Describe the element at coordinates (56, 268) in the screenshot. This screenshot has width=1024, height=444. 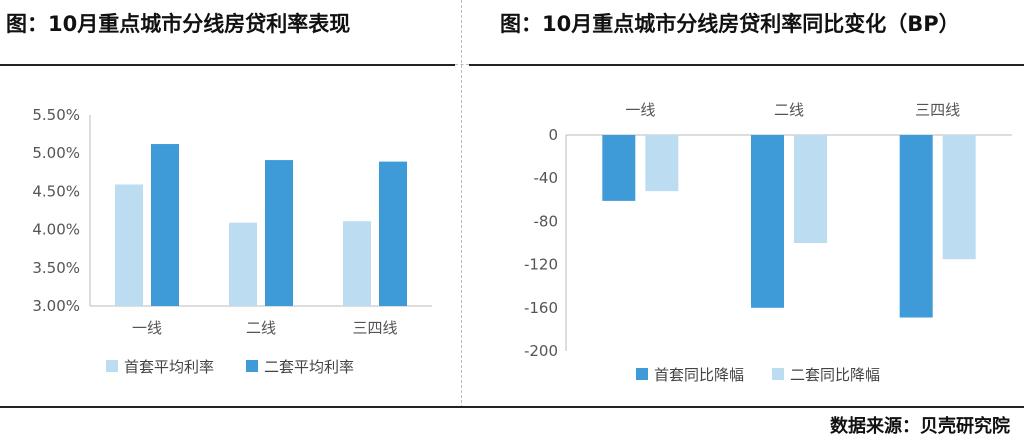
I see `y-tick-label: 3.50%` at that location.